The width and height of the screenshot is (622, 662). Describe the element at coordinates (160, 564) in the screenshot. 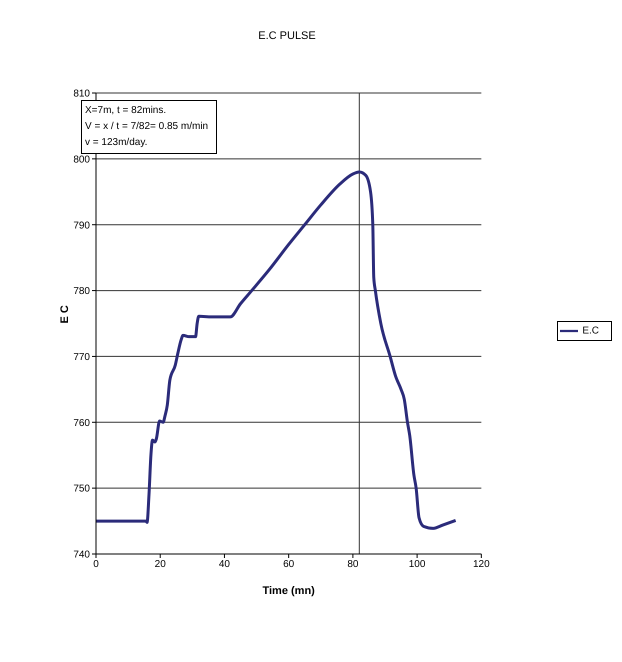

I see `x-tick-label: 20` at that location.